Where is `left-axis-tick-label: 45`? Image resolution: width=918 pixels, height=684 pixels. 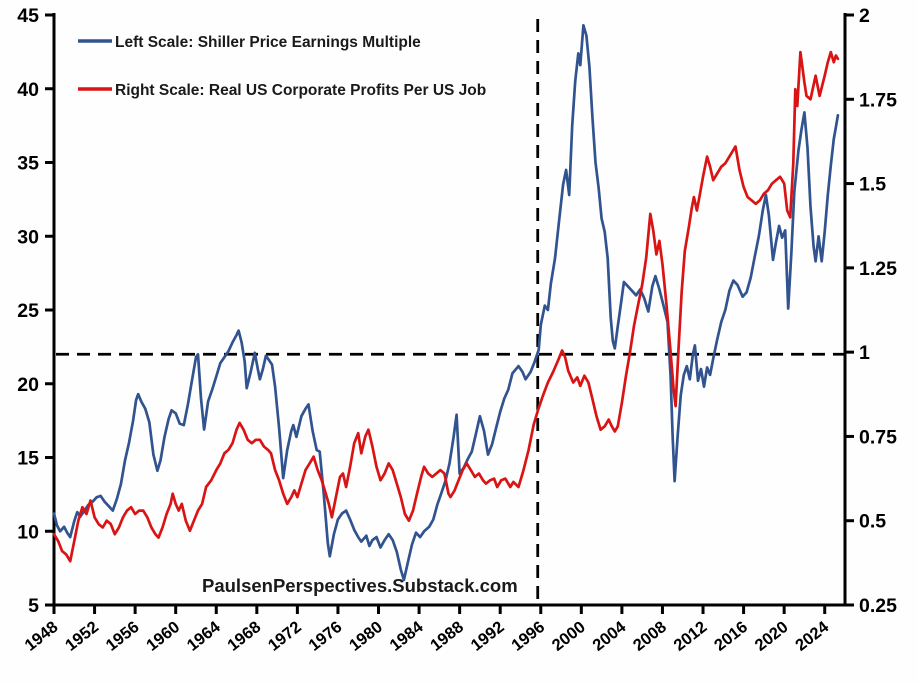
left-axis-tick-label: 45 is located at coordinates (28, 16).